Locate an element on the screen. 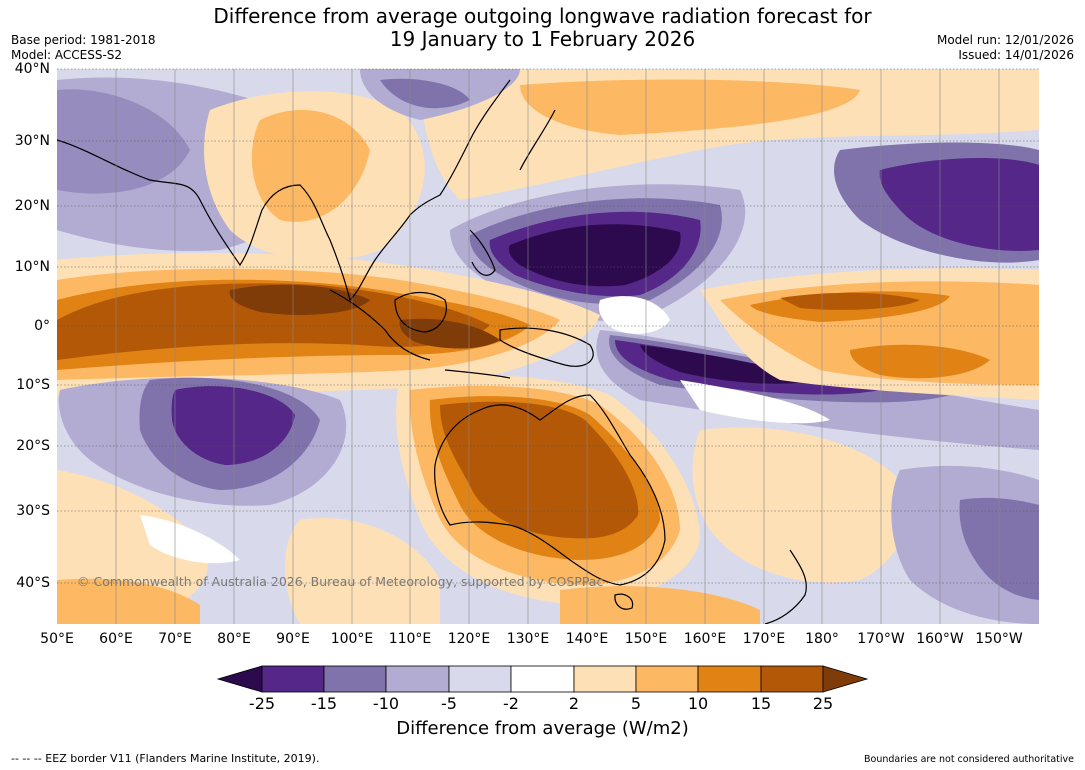 The width and height of the screenshot is (1085, 770). lon-label: 50°E is located at coordinates (57, 639).